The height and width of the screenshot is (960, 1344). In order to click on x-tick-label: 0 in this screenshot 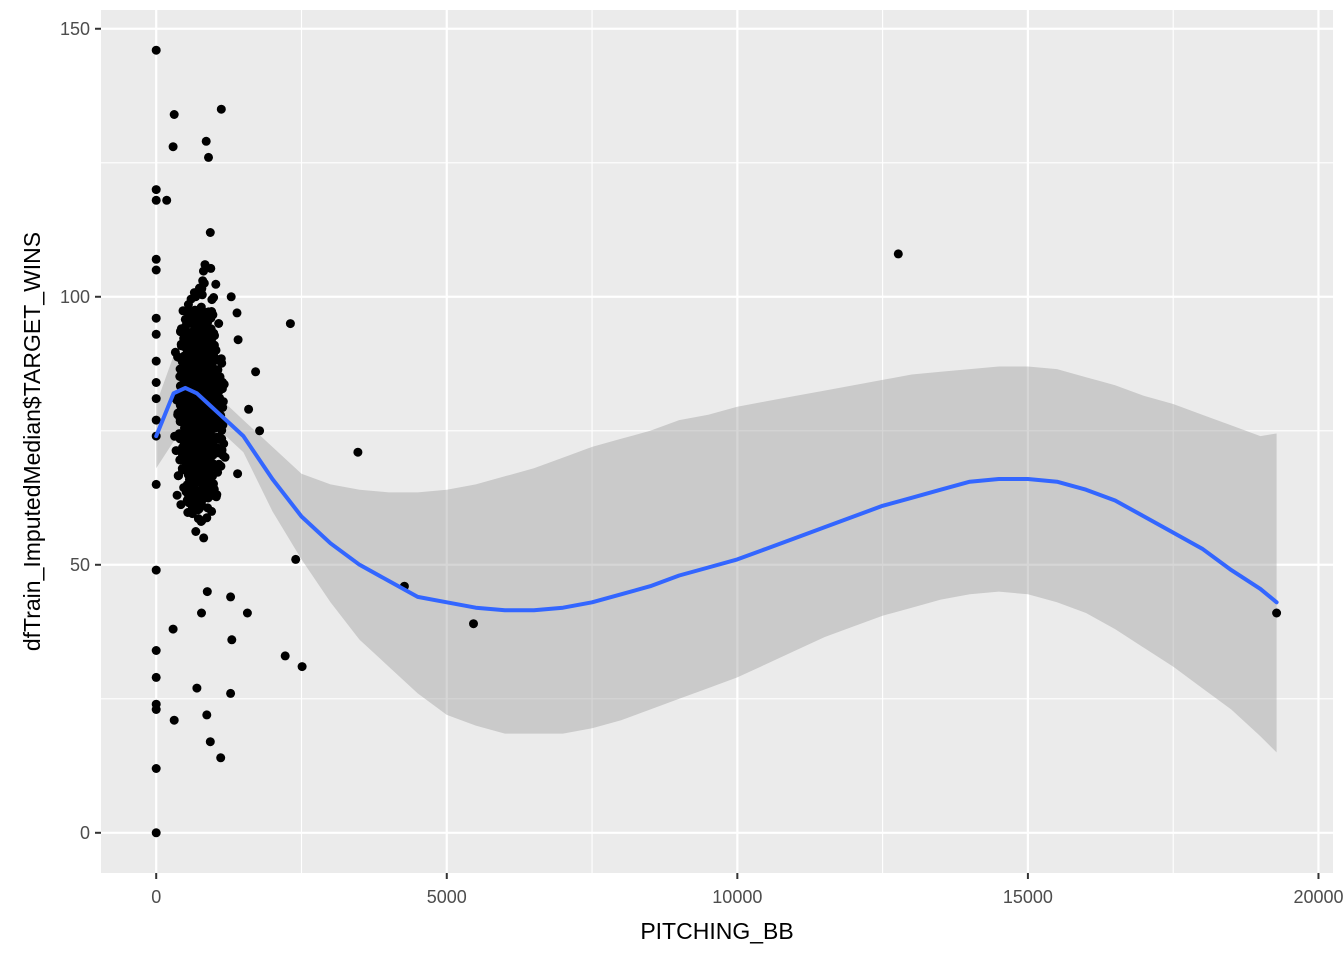, I will do `click(156, 897)`.